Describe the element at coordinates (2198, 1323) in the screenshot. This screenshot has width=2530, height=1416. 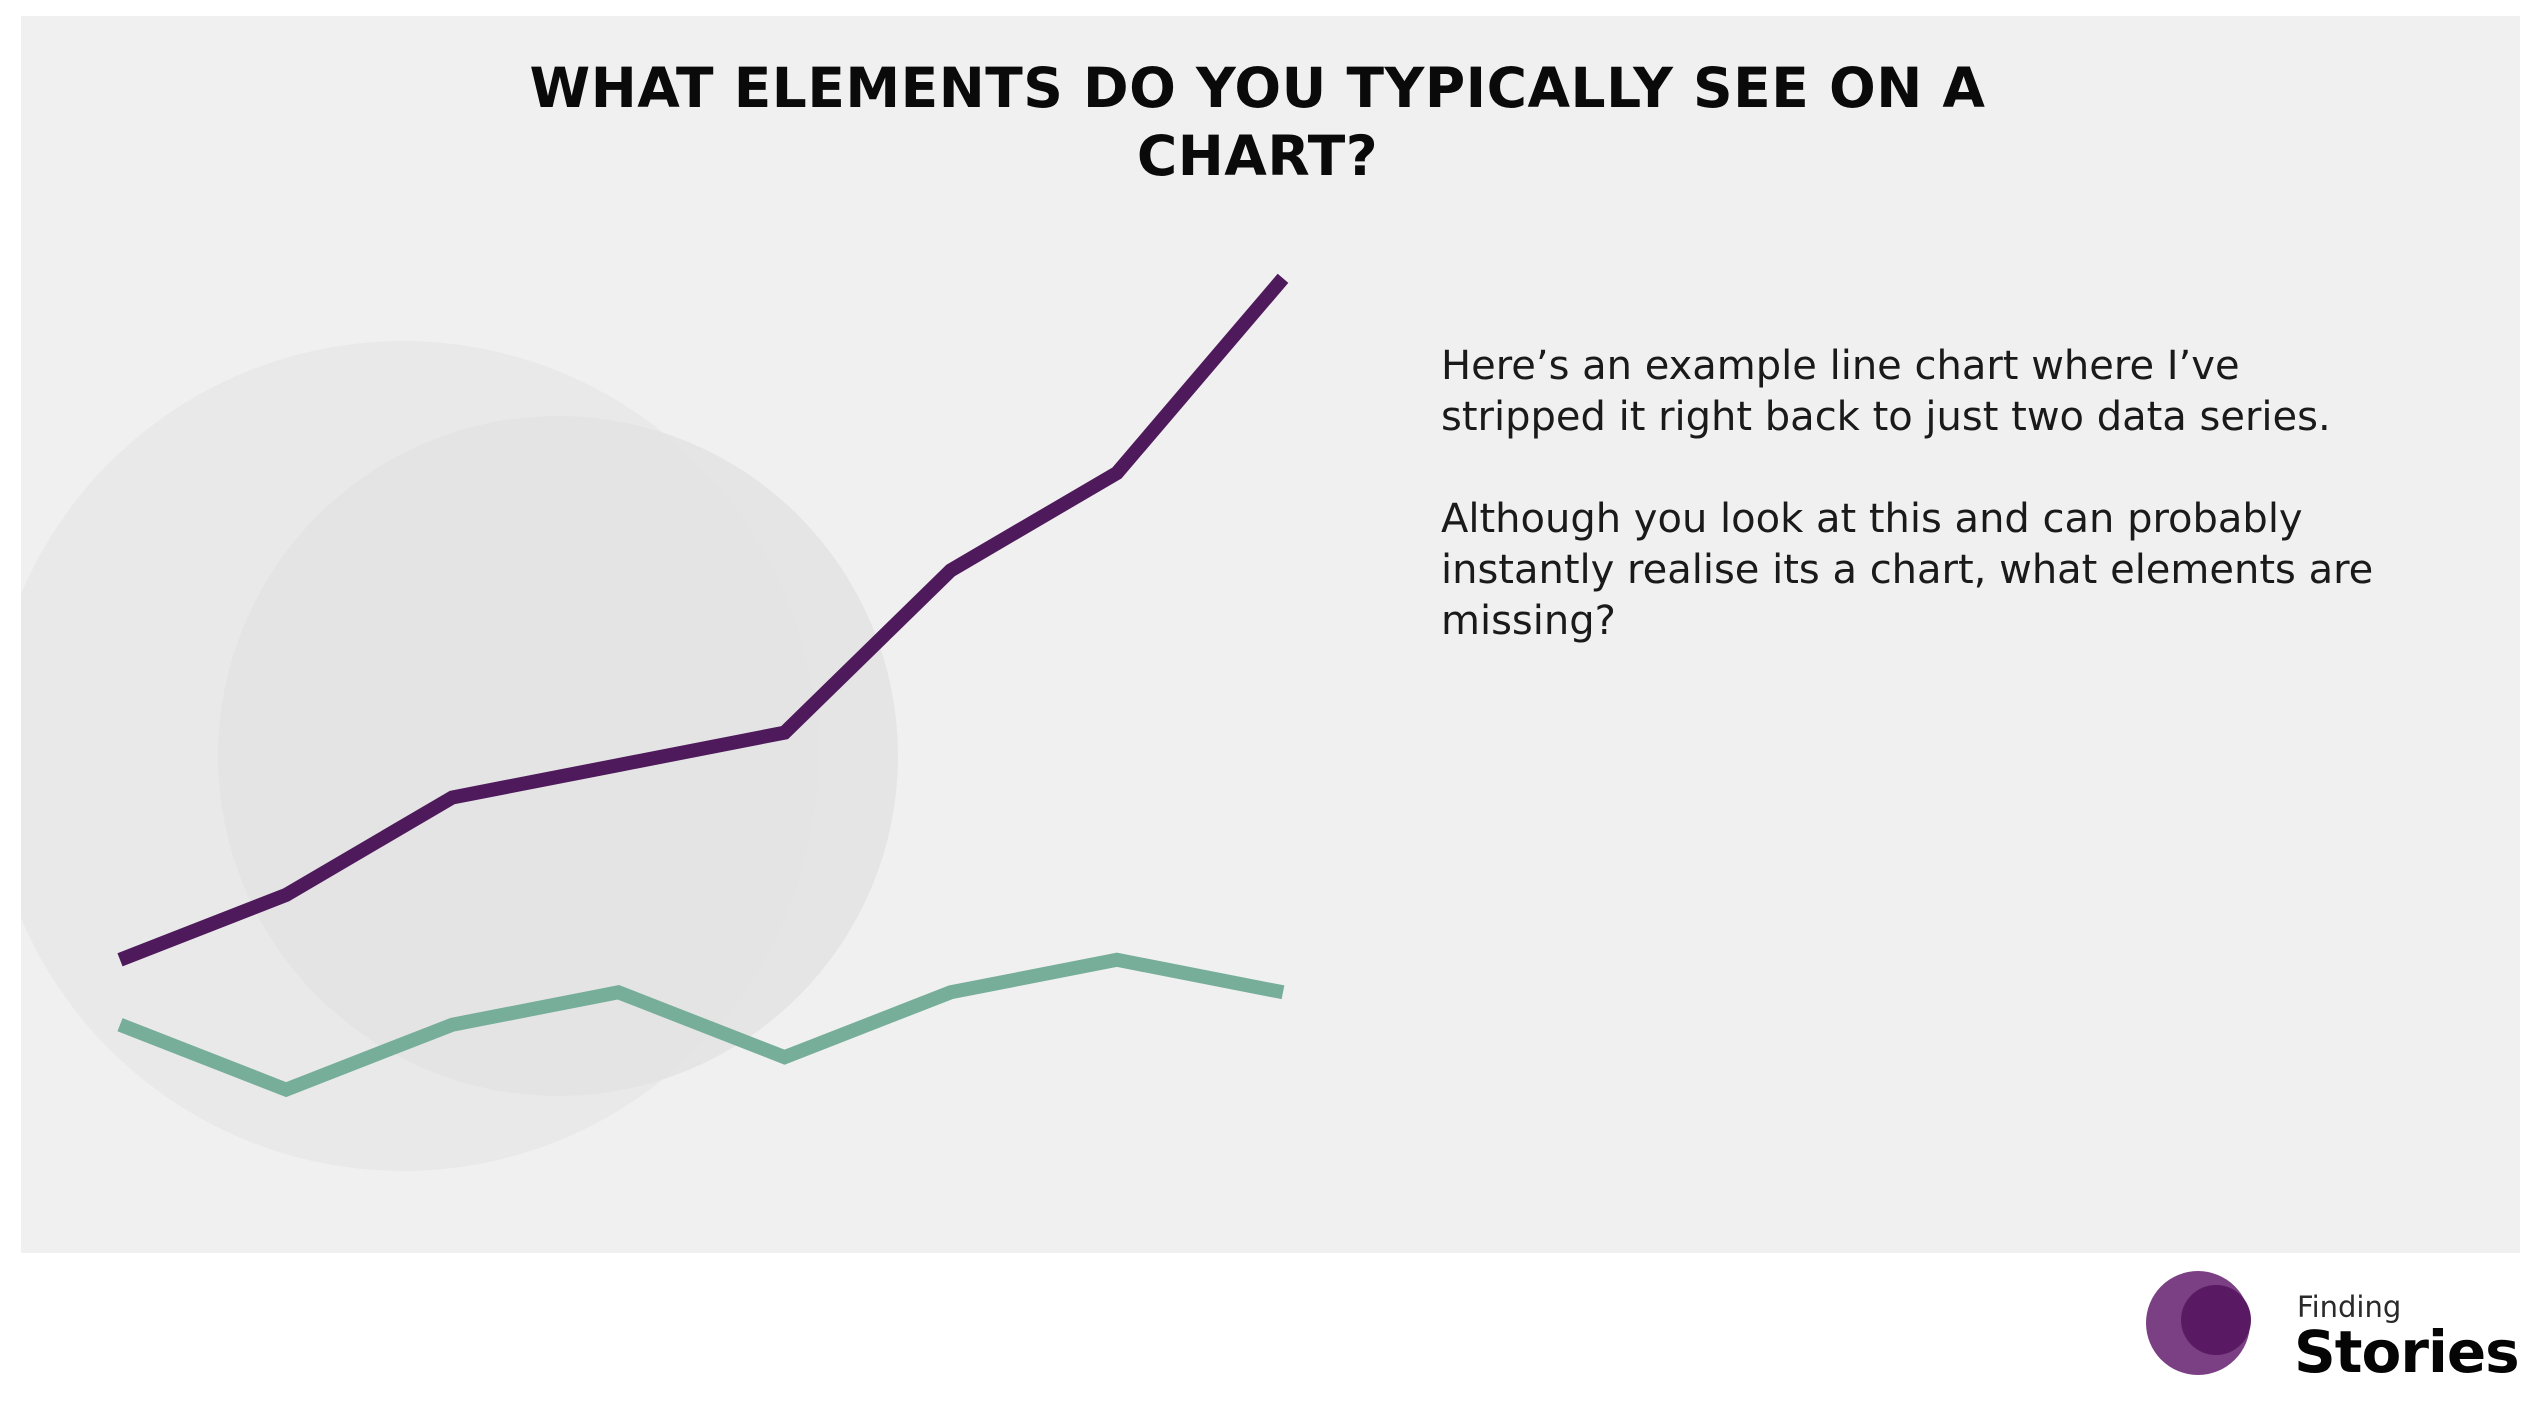
I see `logo-circles-icon` at that location.